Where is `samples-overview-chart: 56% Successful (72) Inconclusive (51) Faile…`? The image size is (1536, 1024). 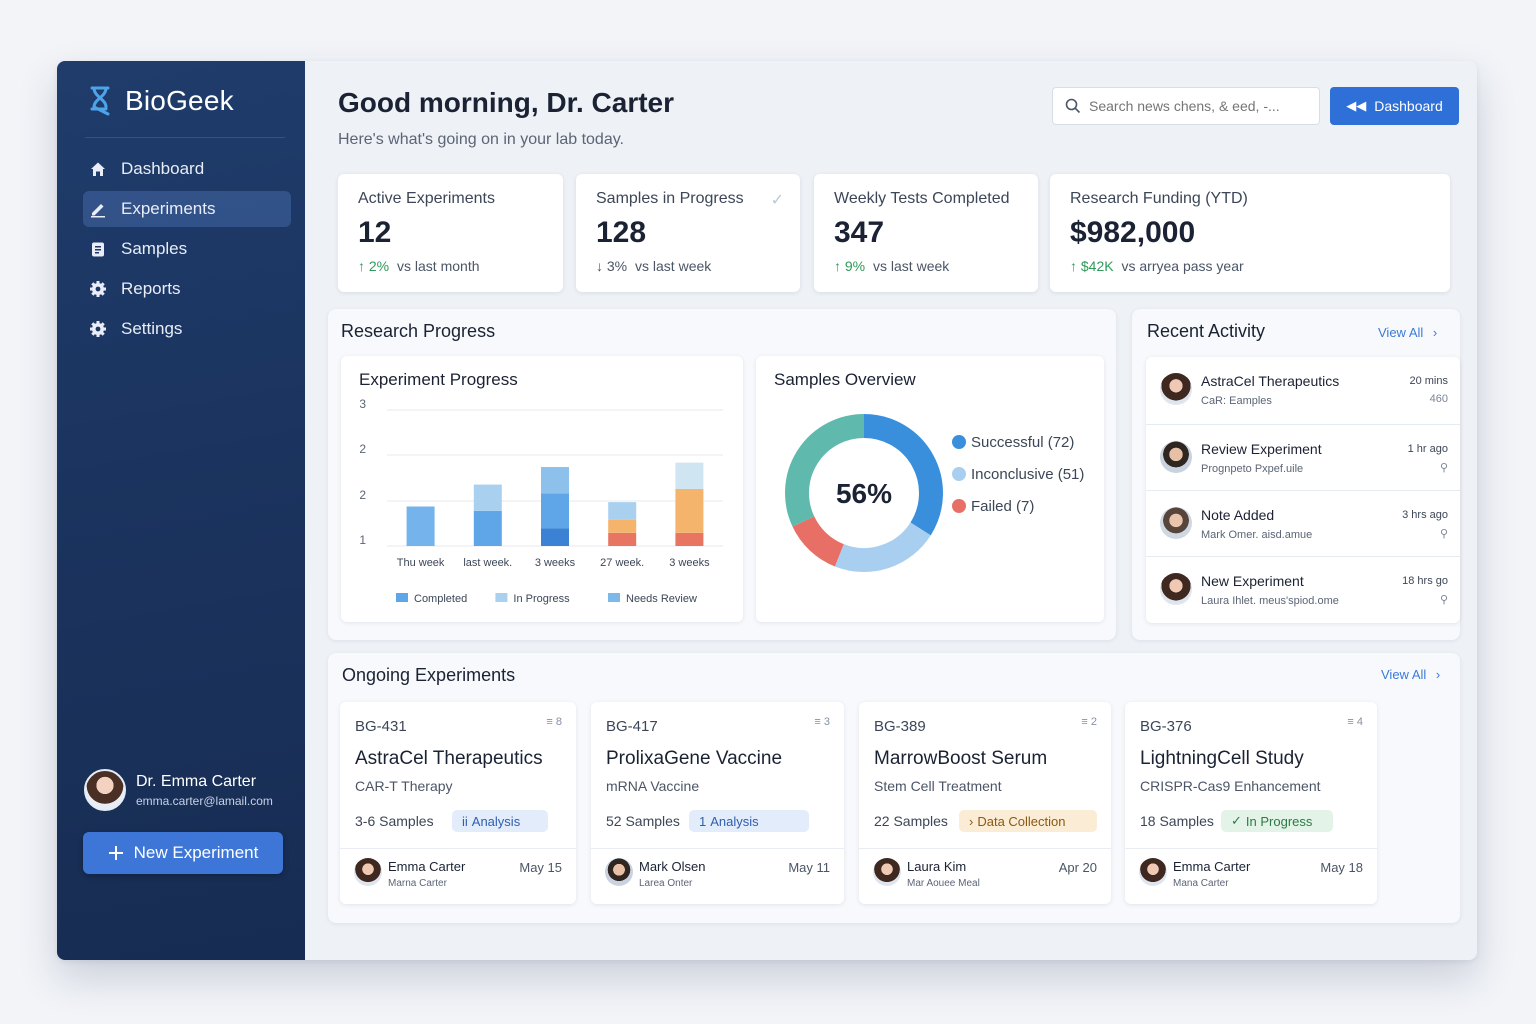 samples-overview-chart: 56% Successful (72) Inconclusive (51) Faile… is located at coordinates (934, 493).